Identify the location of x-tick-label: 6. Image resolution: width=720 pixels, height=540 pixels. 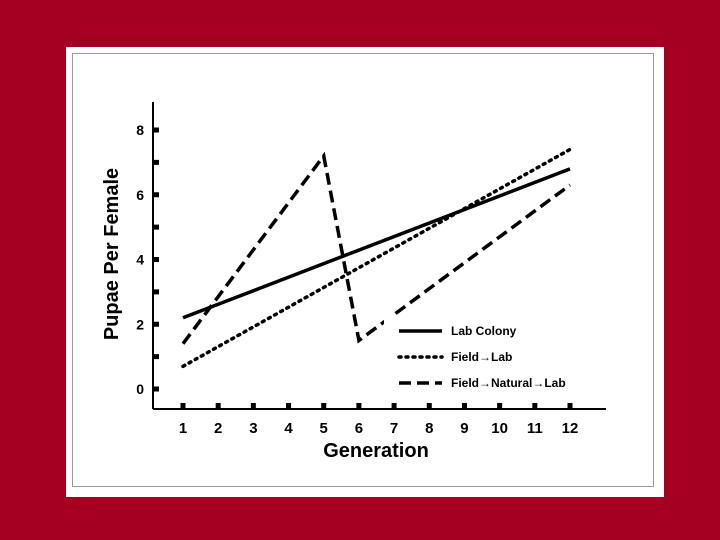
(359, 428).